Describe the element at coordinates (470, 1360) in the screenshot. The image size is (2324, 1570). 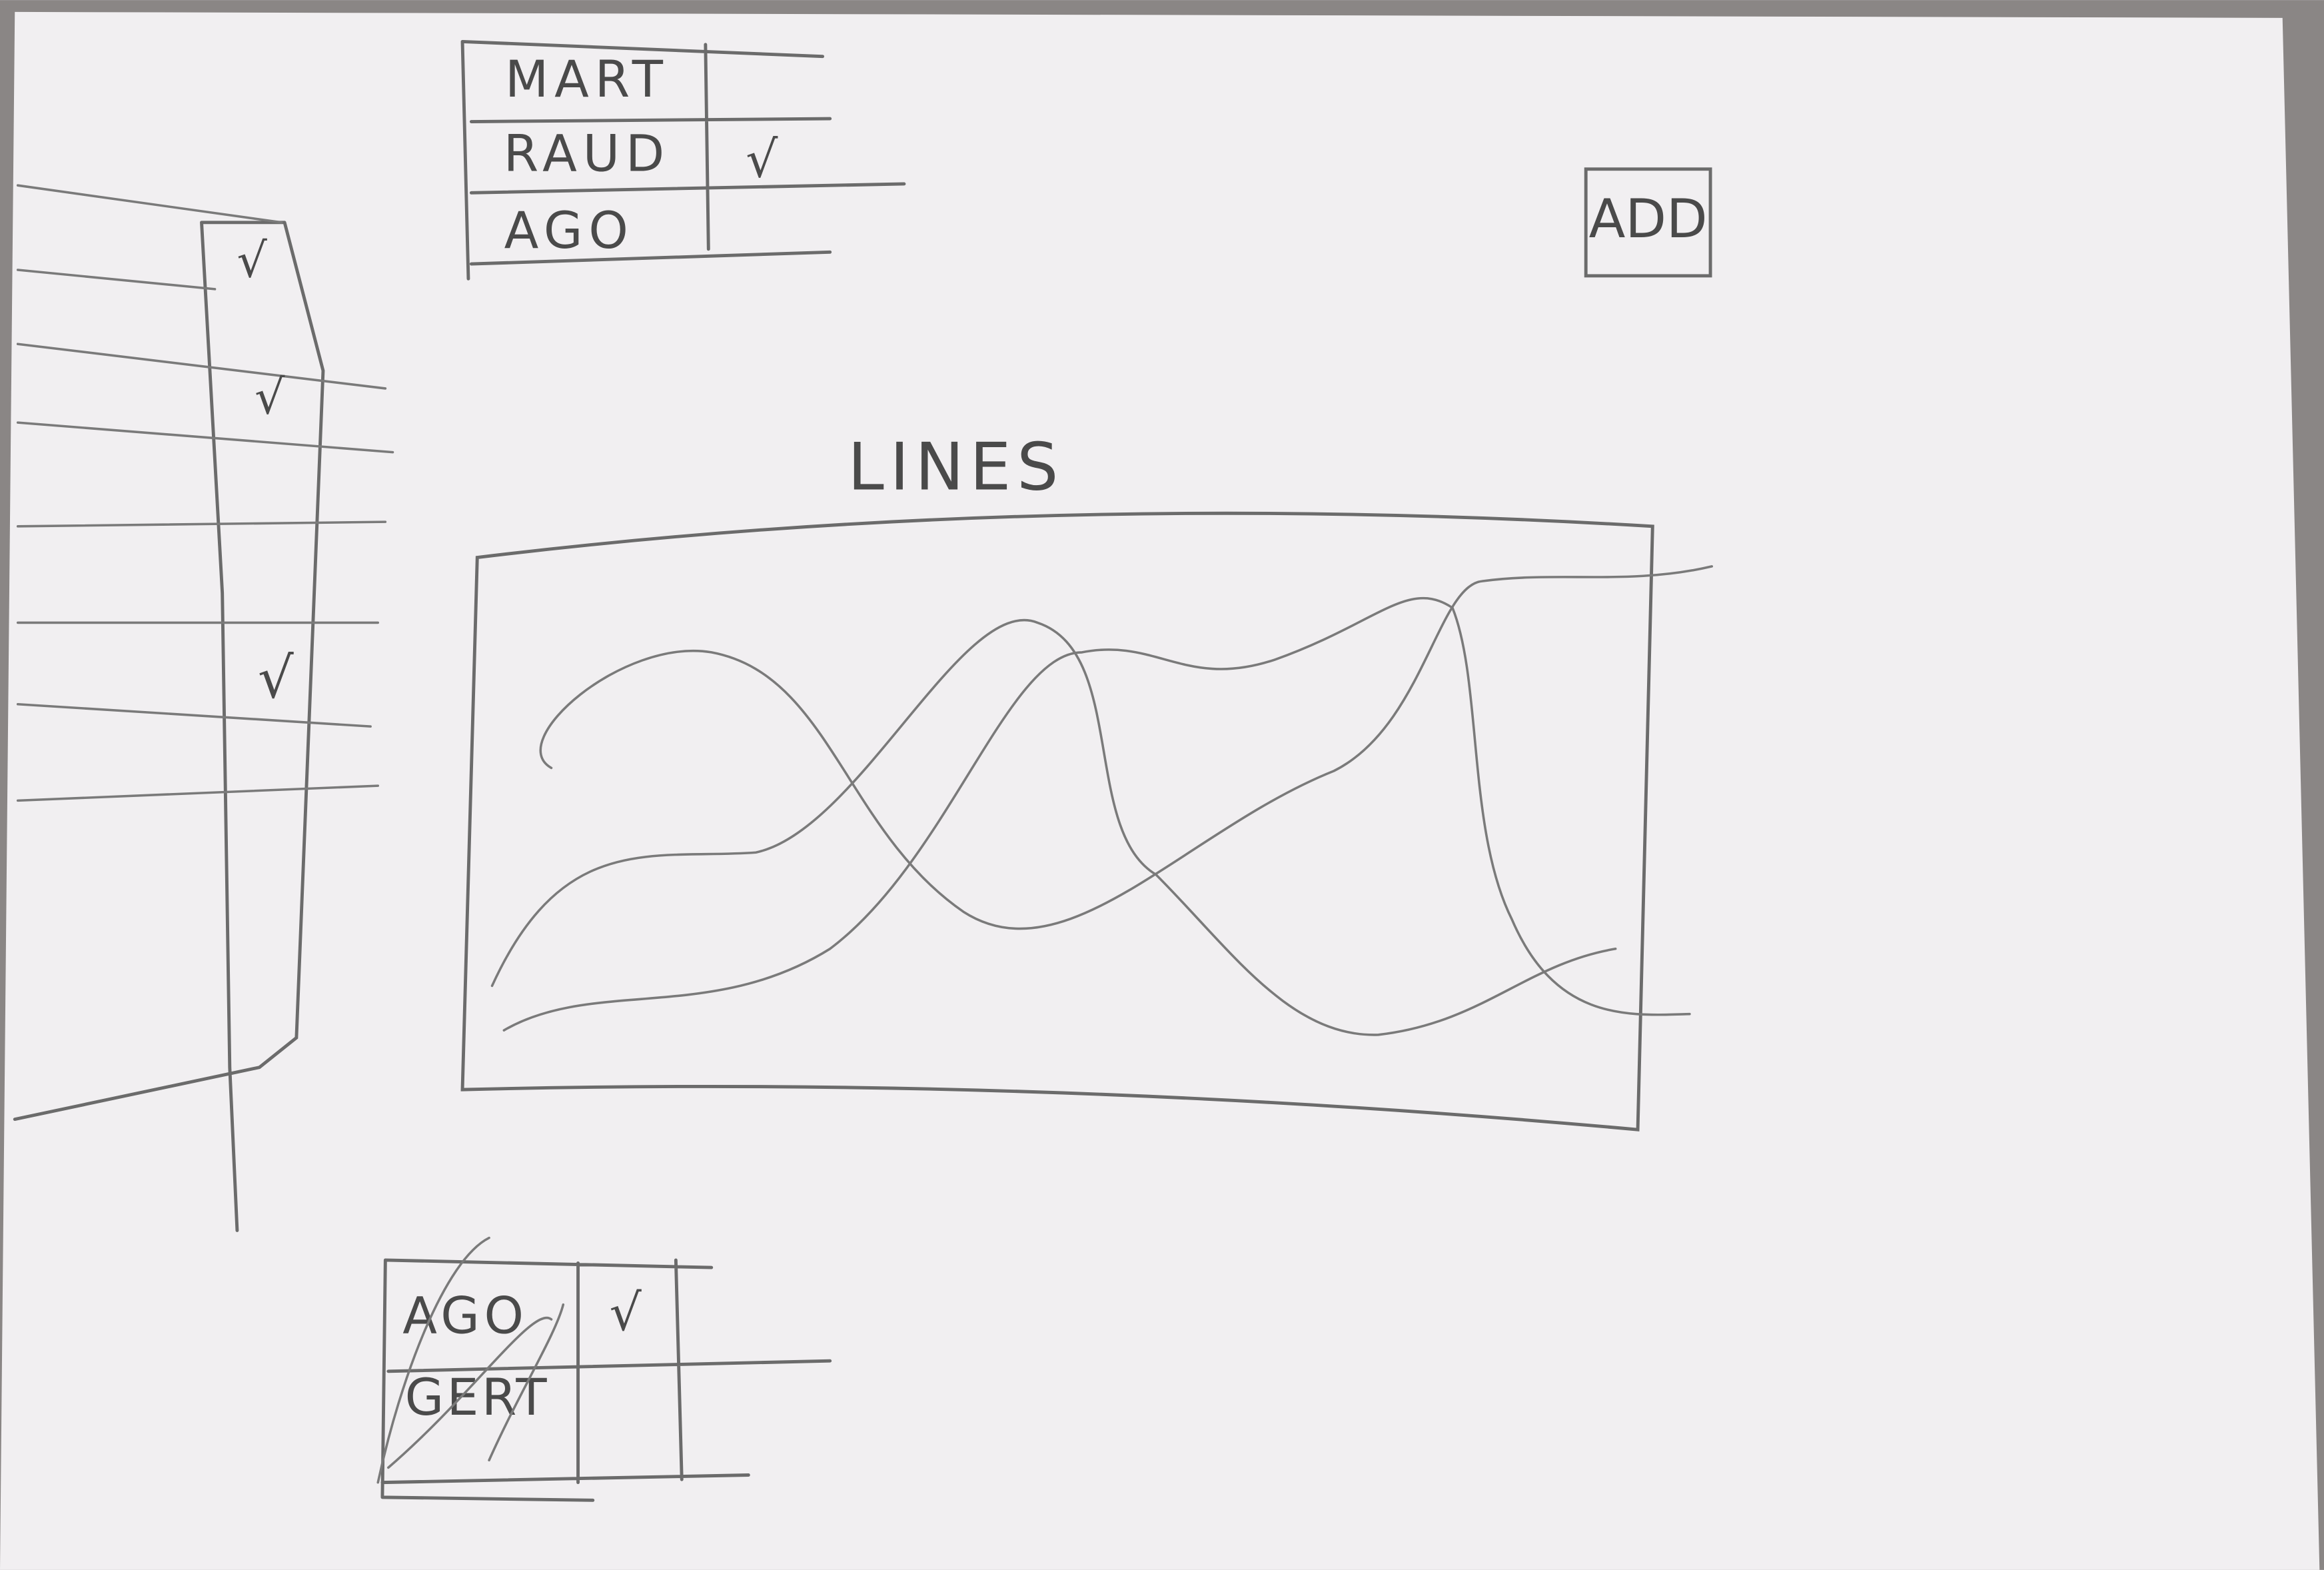
I see `strike-through` at that location.